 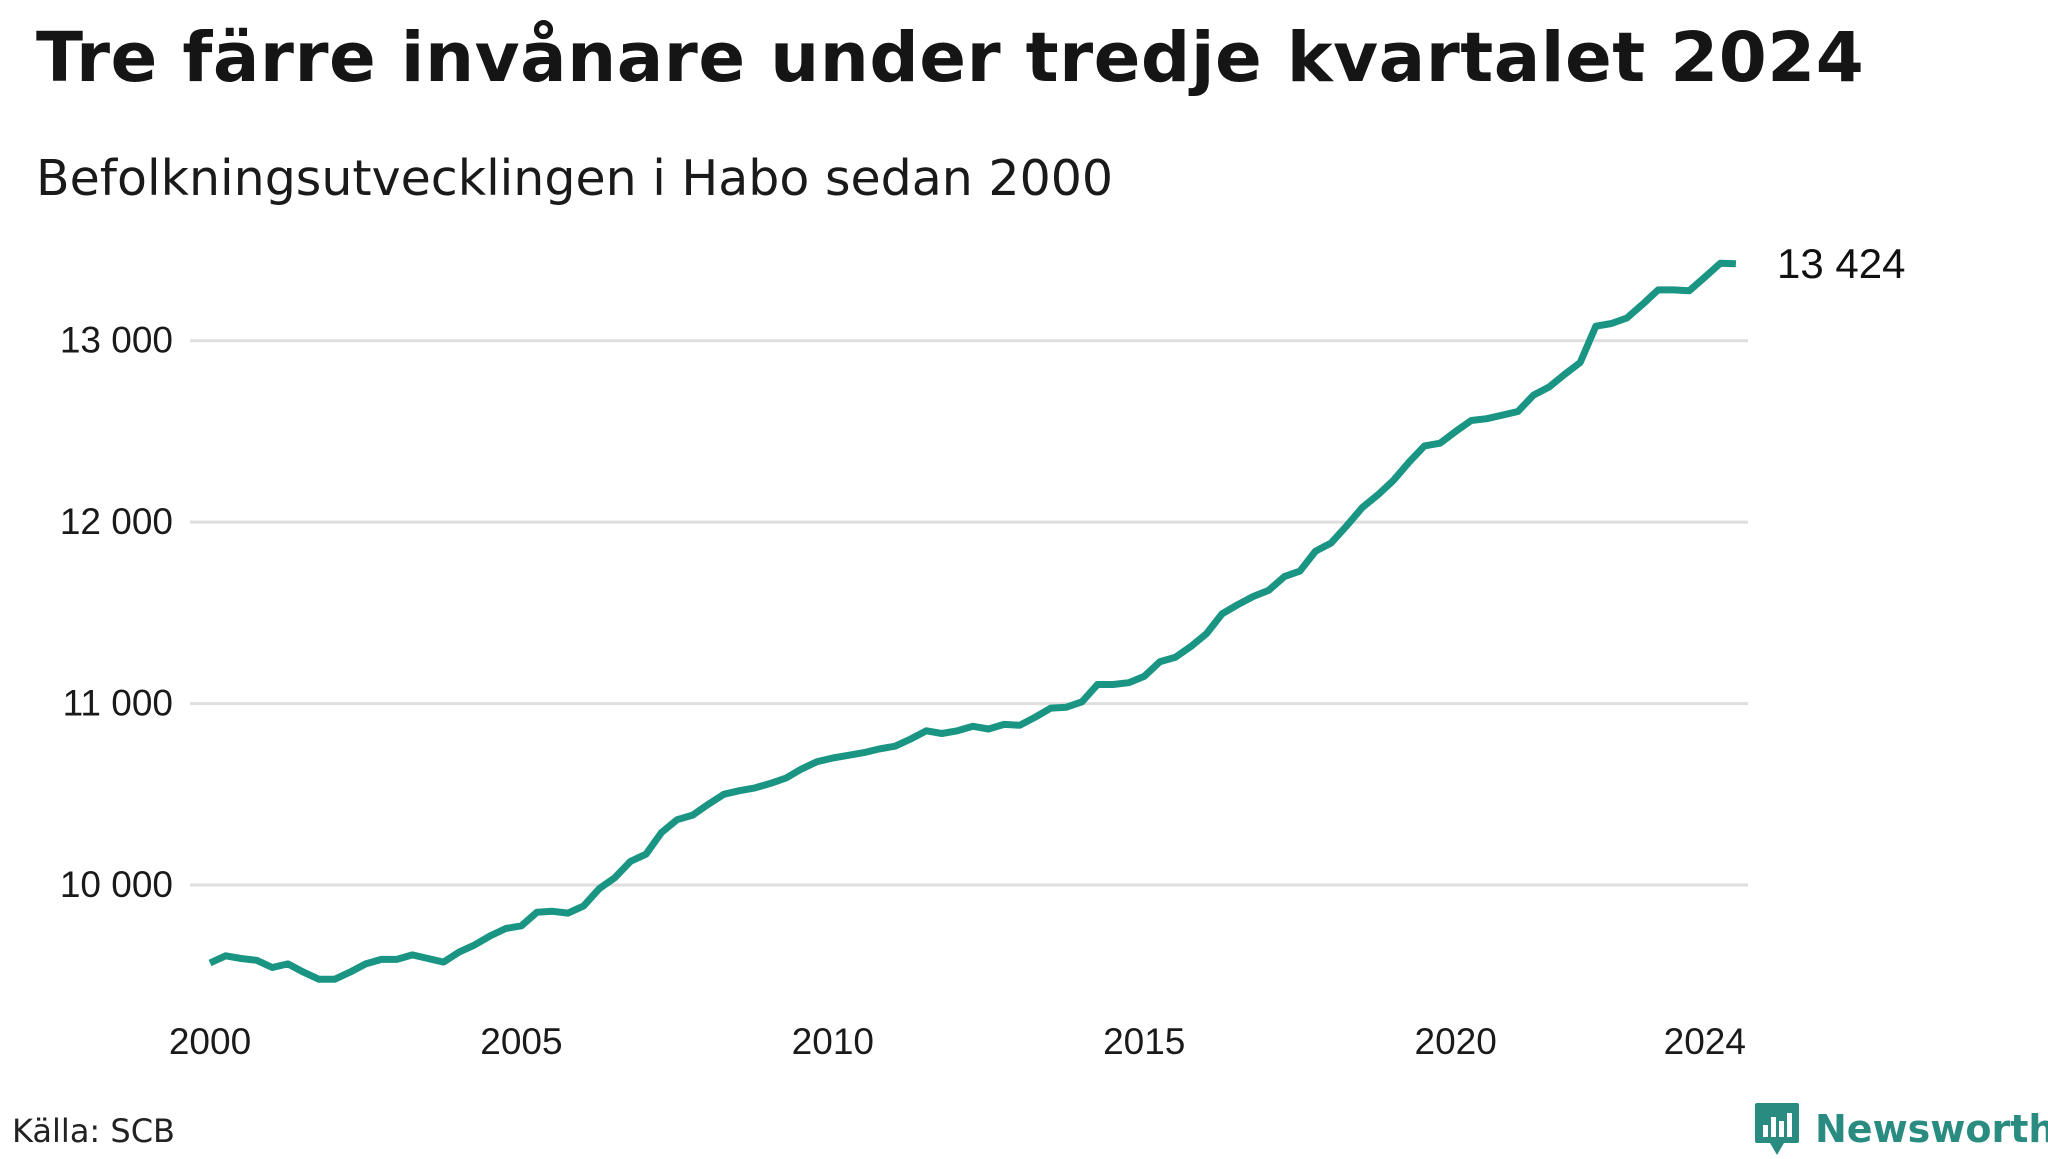 I want to click on y-axis: 10 000 11 000 12 000 13 000, so click(x=116, y=612).